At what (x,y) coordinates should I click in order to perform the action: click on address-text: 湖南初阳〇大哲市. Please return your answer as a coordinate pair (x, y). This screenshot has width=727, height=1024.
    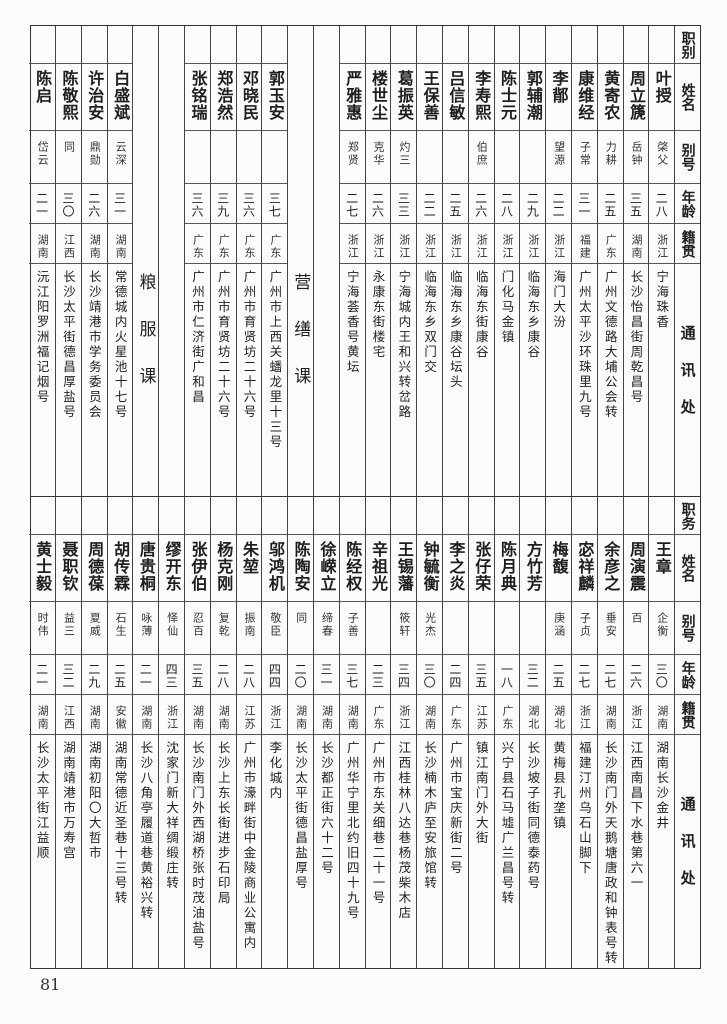
    Looking at the image, I should click on (94, 801).